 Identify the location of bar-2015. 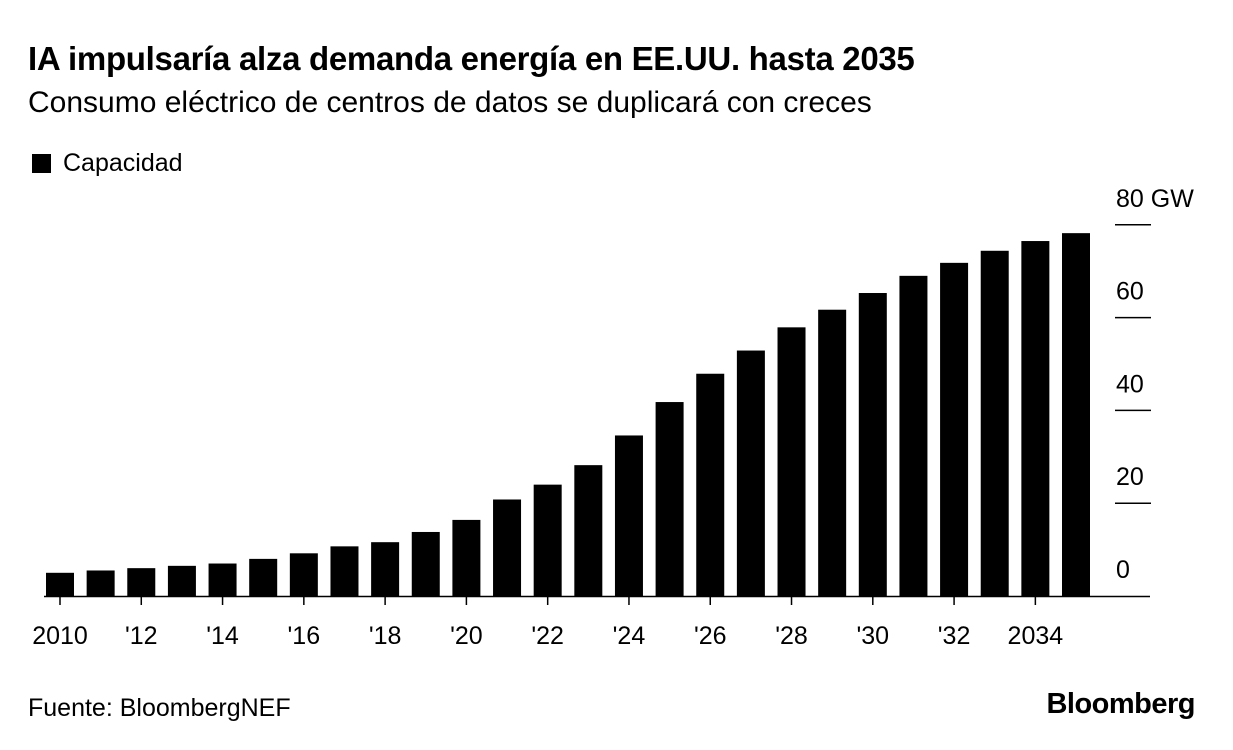
(263, 577).